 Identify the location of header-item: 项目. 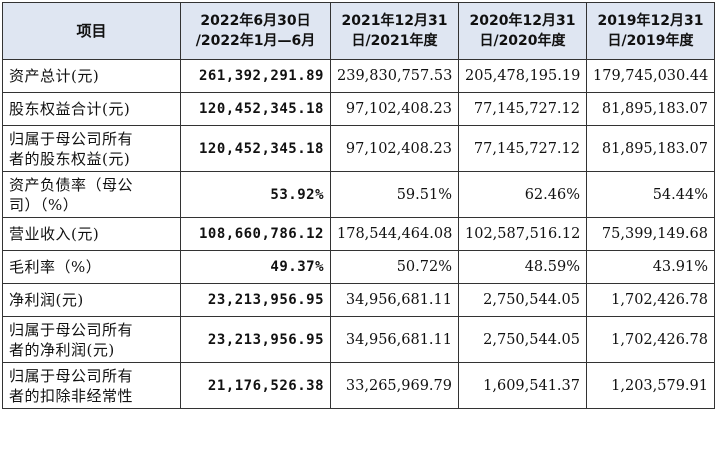
(91, 31).